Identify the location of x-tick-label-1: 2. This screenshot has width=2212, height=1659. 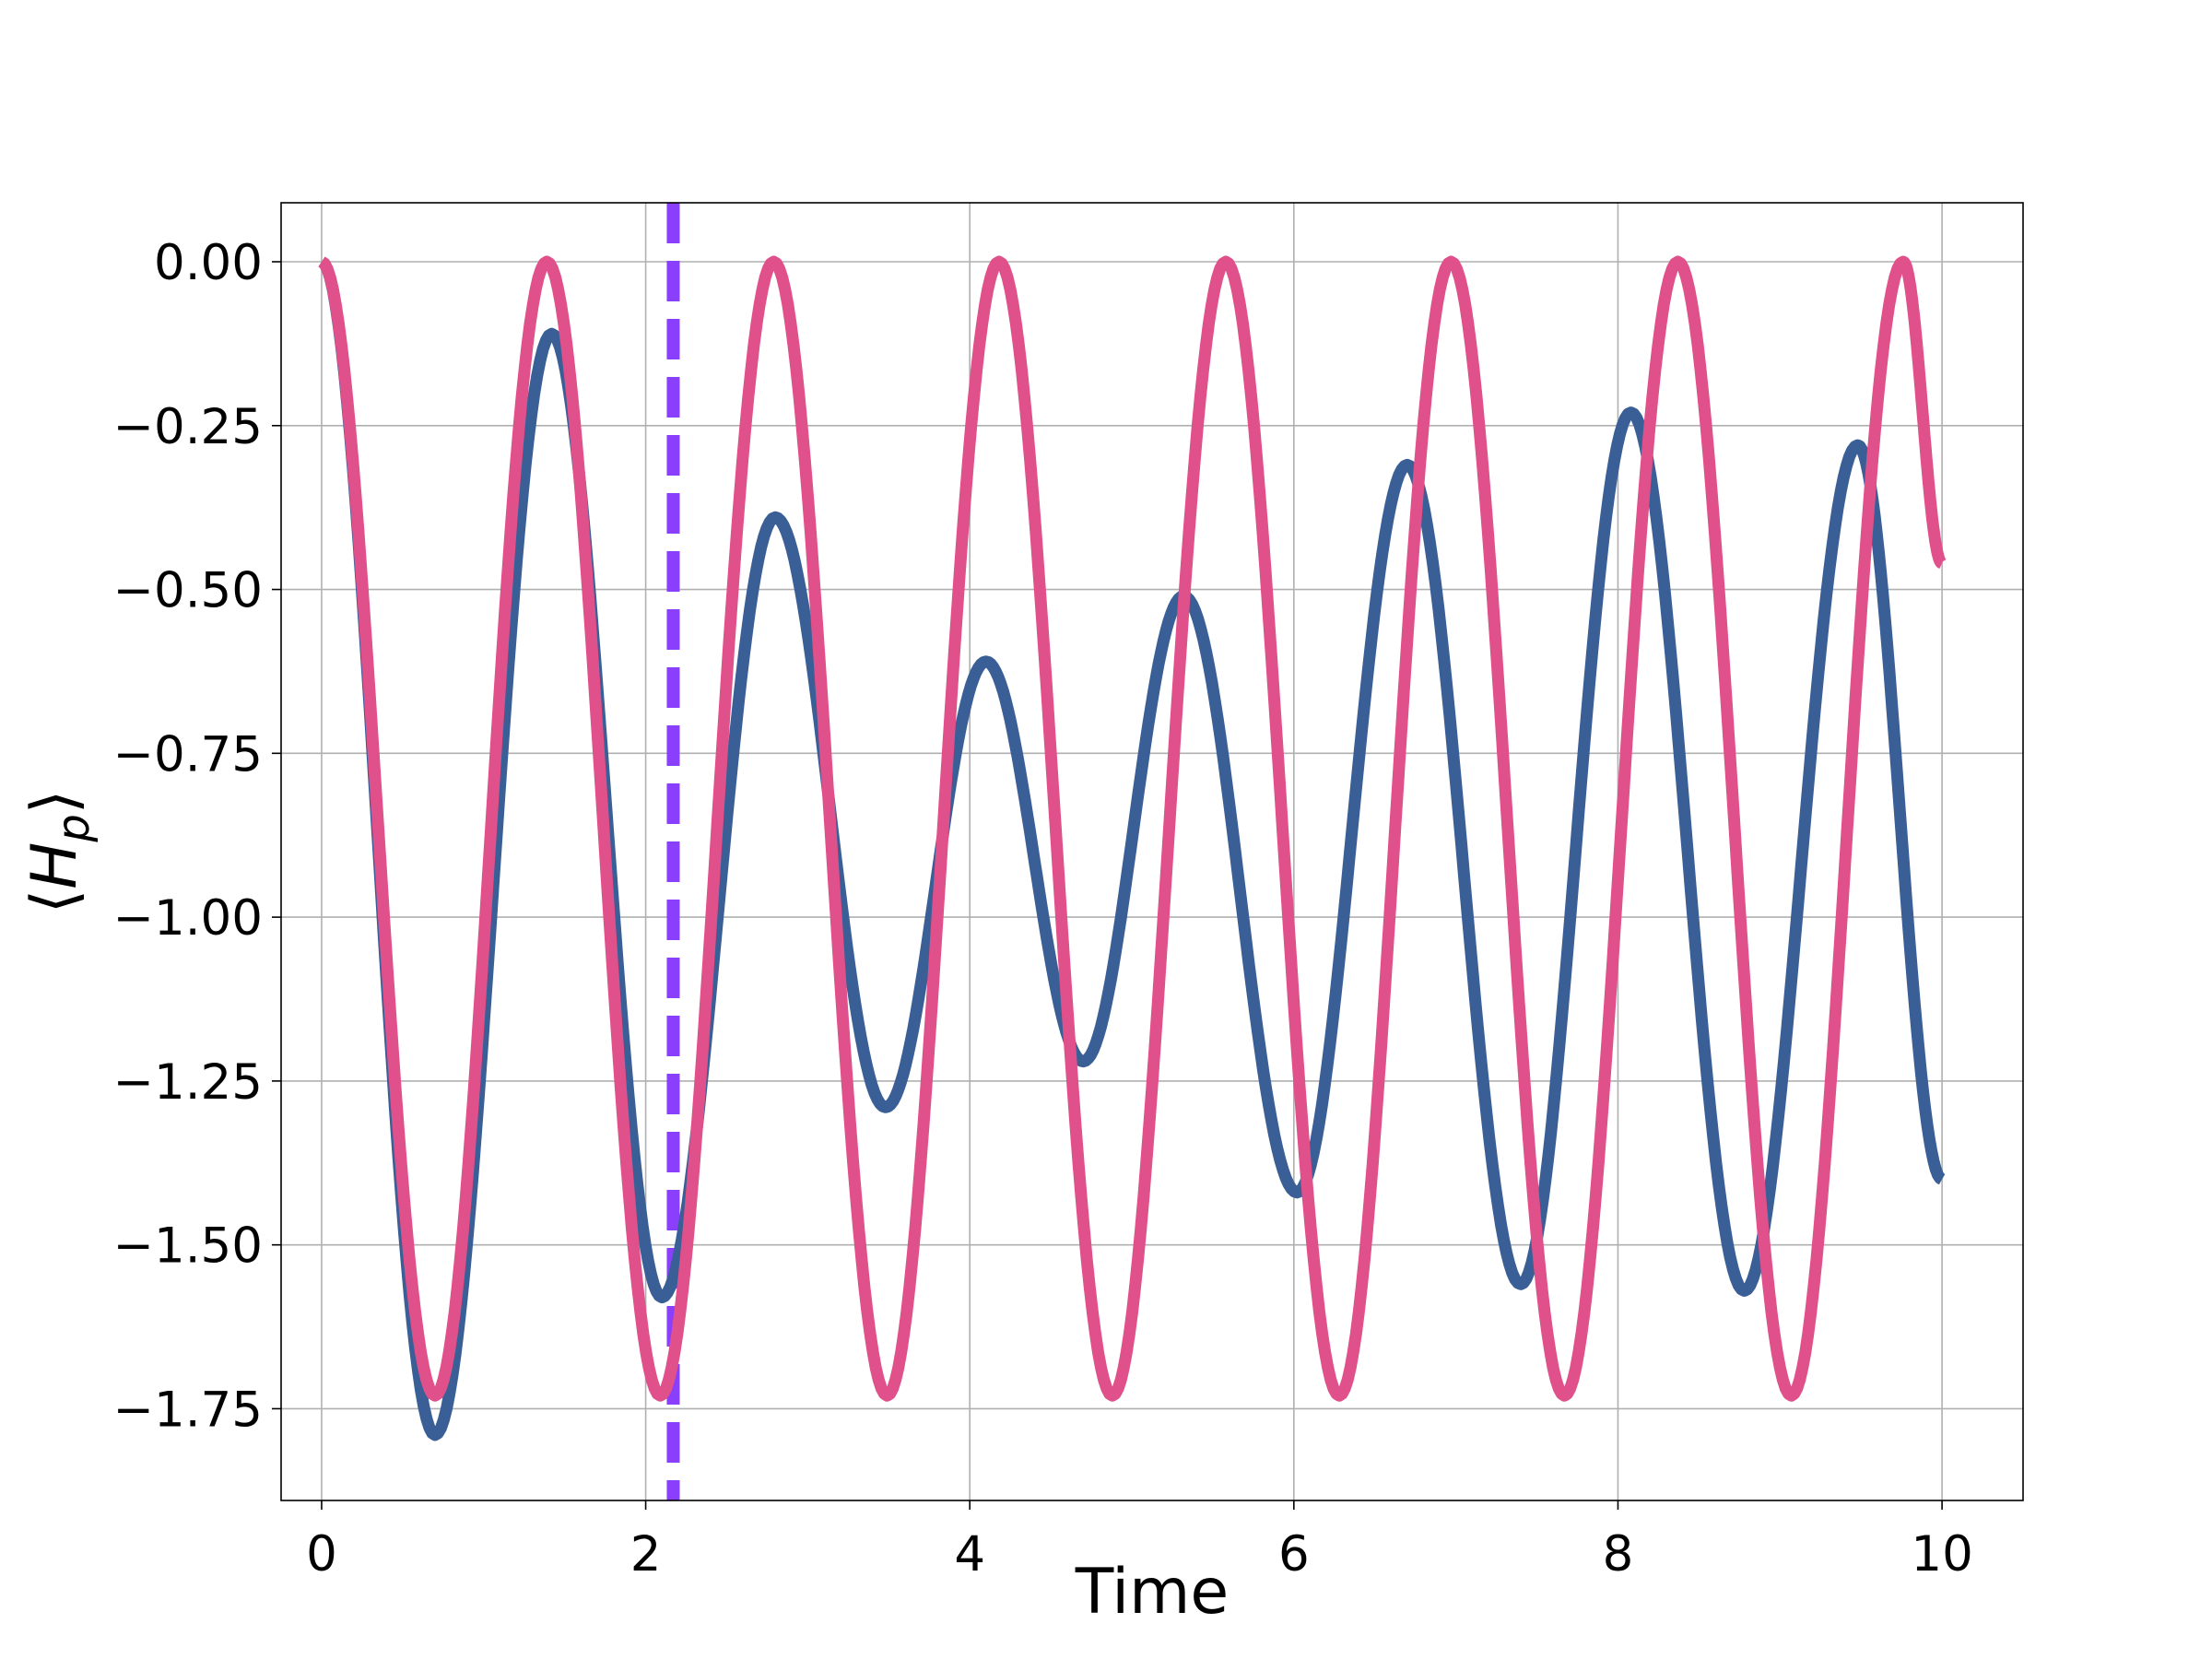
(646, 1554).